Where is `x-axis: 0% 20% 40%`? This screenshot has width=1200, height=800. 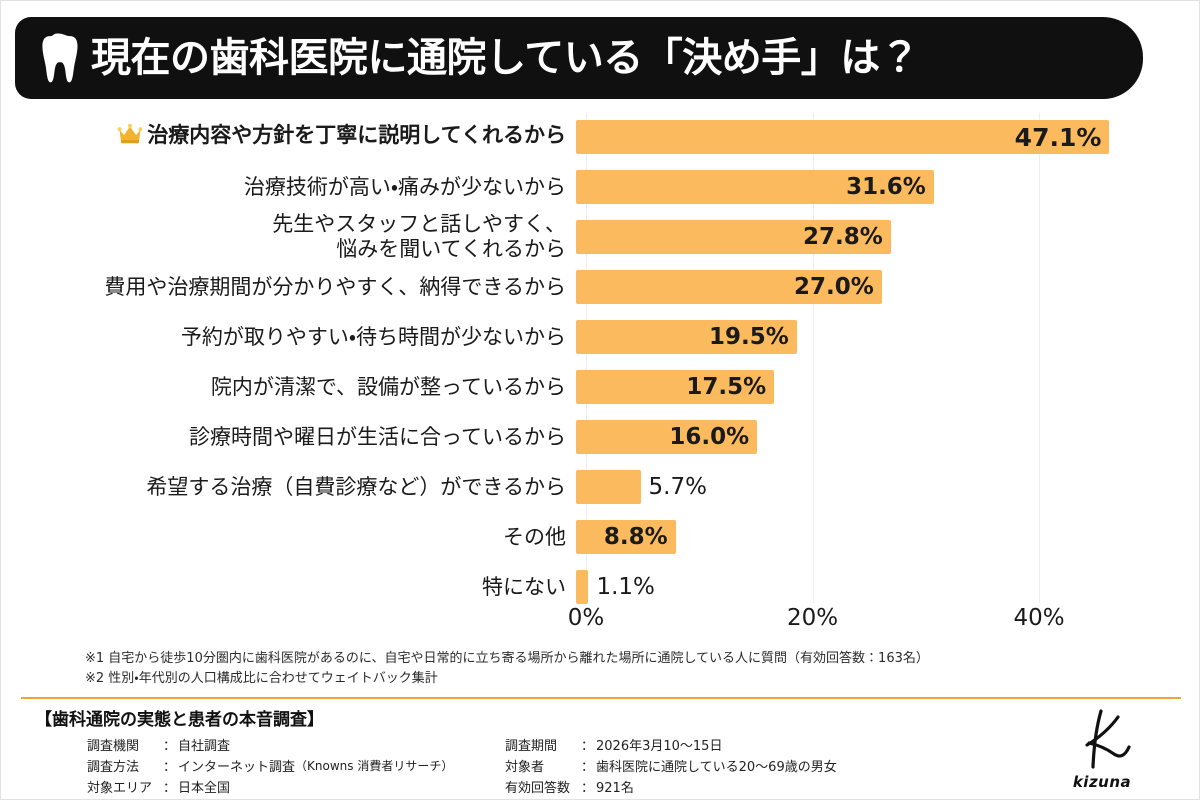 x-axis: 0% 20% 40% is located at coordinates (600, 622).